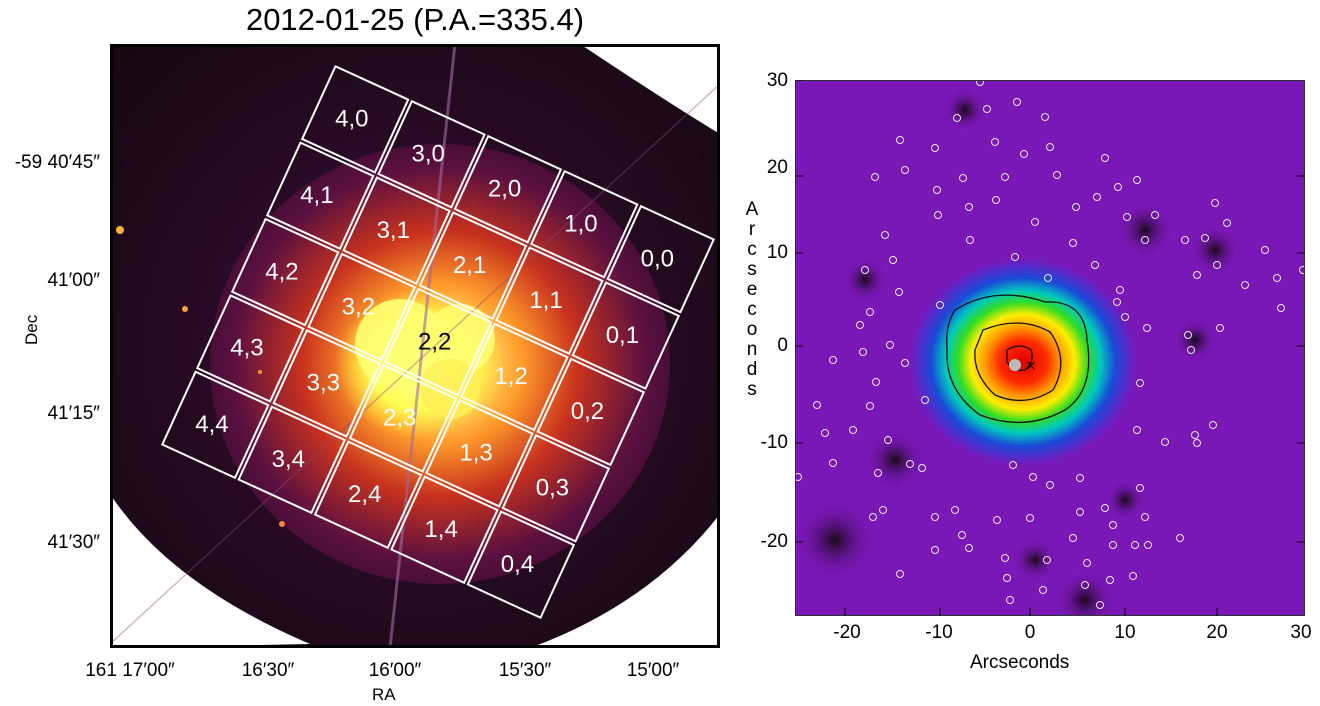 This screenshot has width=1320, height=706. Describe the element at coordinates (73, 542) in the screenshot. I see `dec-tick-label: 41′30″` at that location.